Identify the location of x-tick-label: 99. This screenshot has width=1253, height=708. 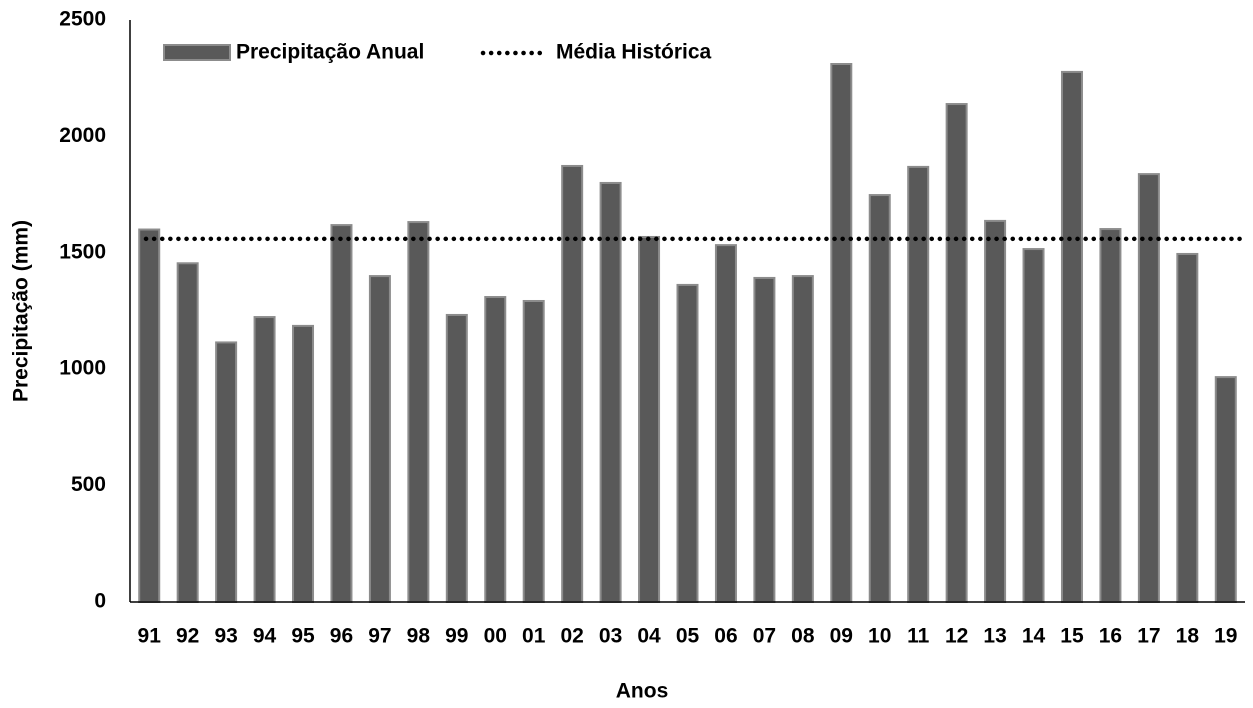
(456, 636).